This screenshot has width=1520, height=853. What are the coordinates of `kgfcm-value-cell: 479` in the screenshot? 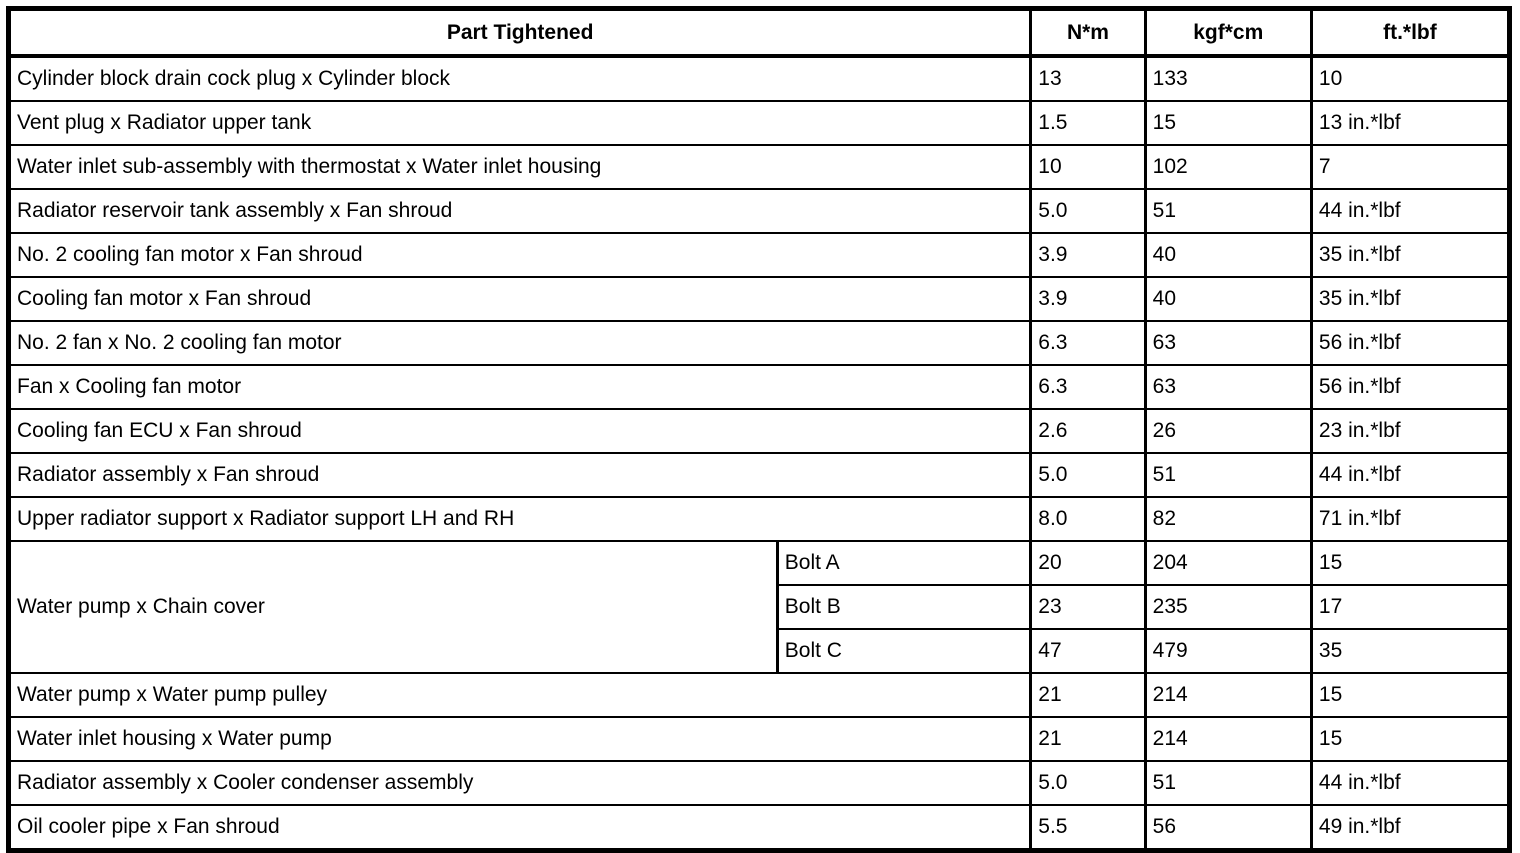 It's located at (1228, 651).